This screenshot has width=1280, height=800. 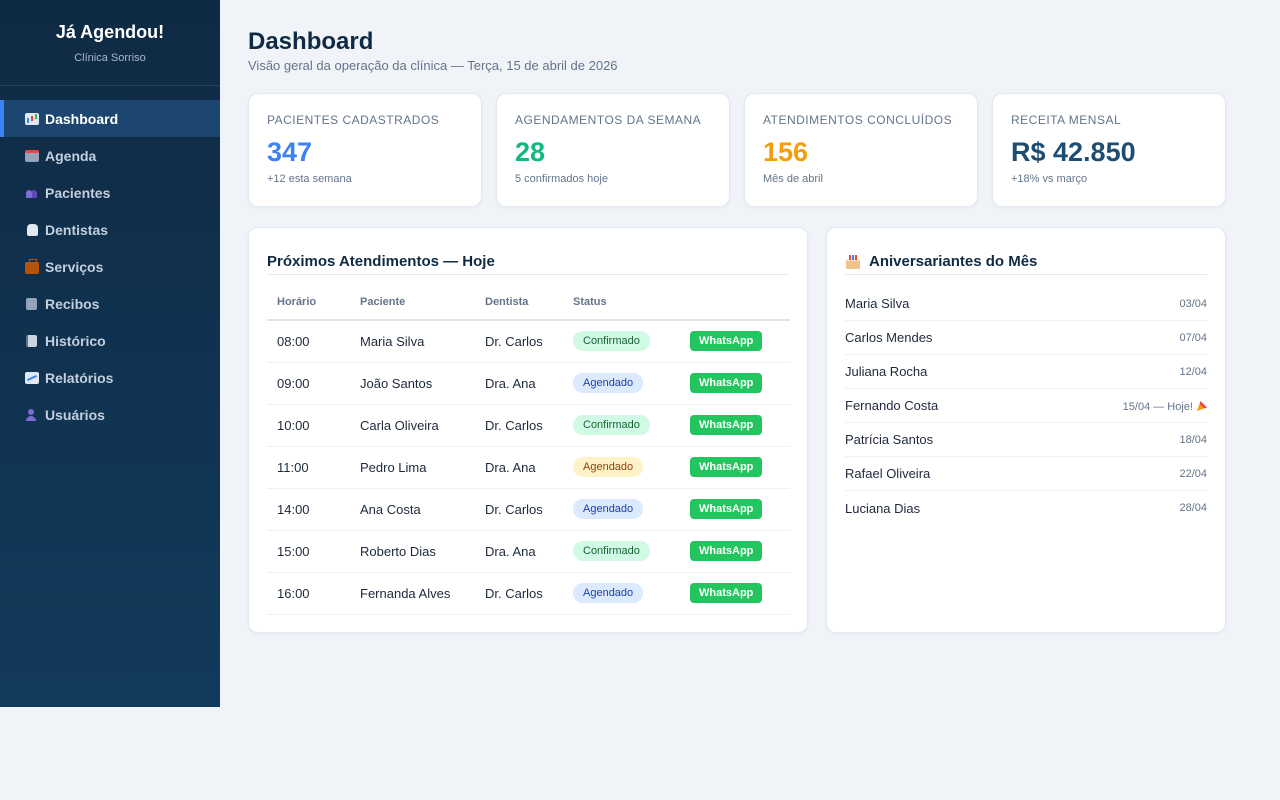 I want to click on birthday-date: 22/04, so click(x=1193, y=473).